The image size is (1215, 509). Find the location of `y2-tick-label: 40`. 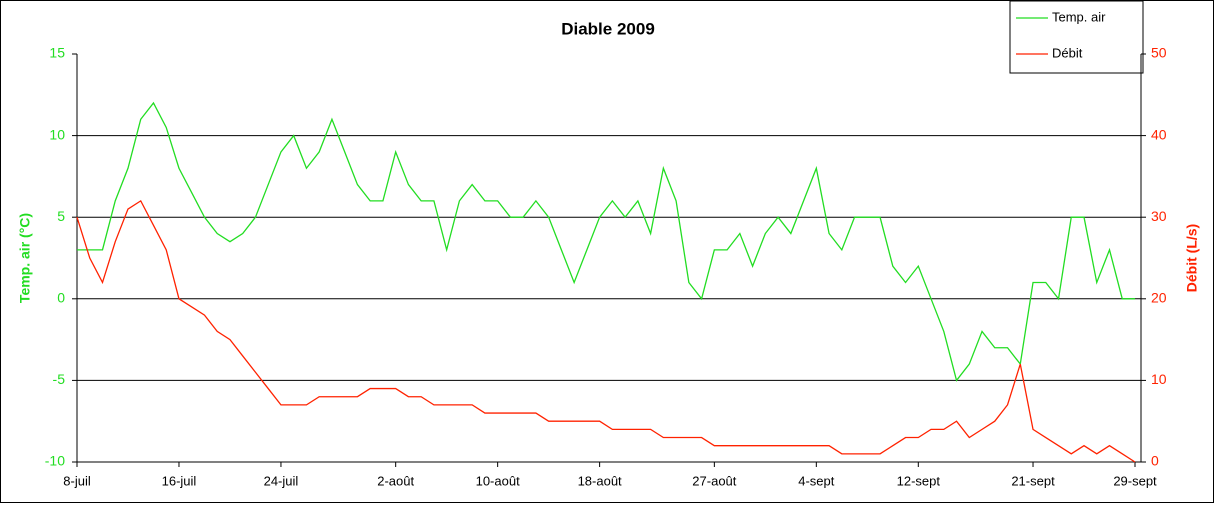

y2-tick-label: 40 is located at coordinates (1159, 134).